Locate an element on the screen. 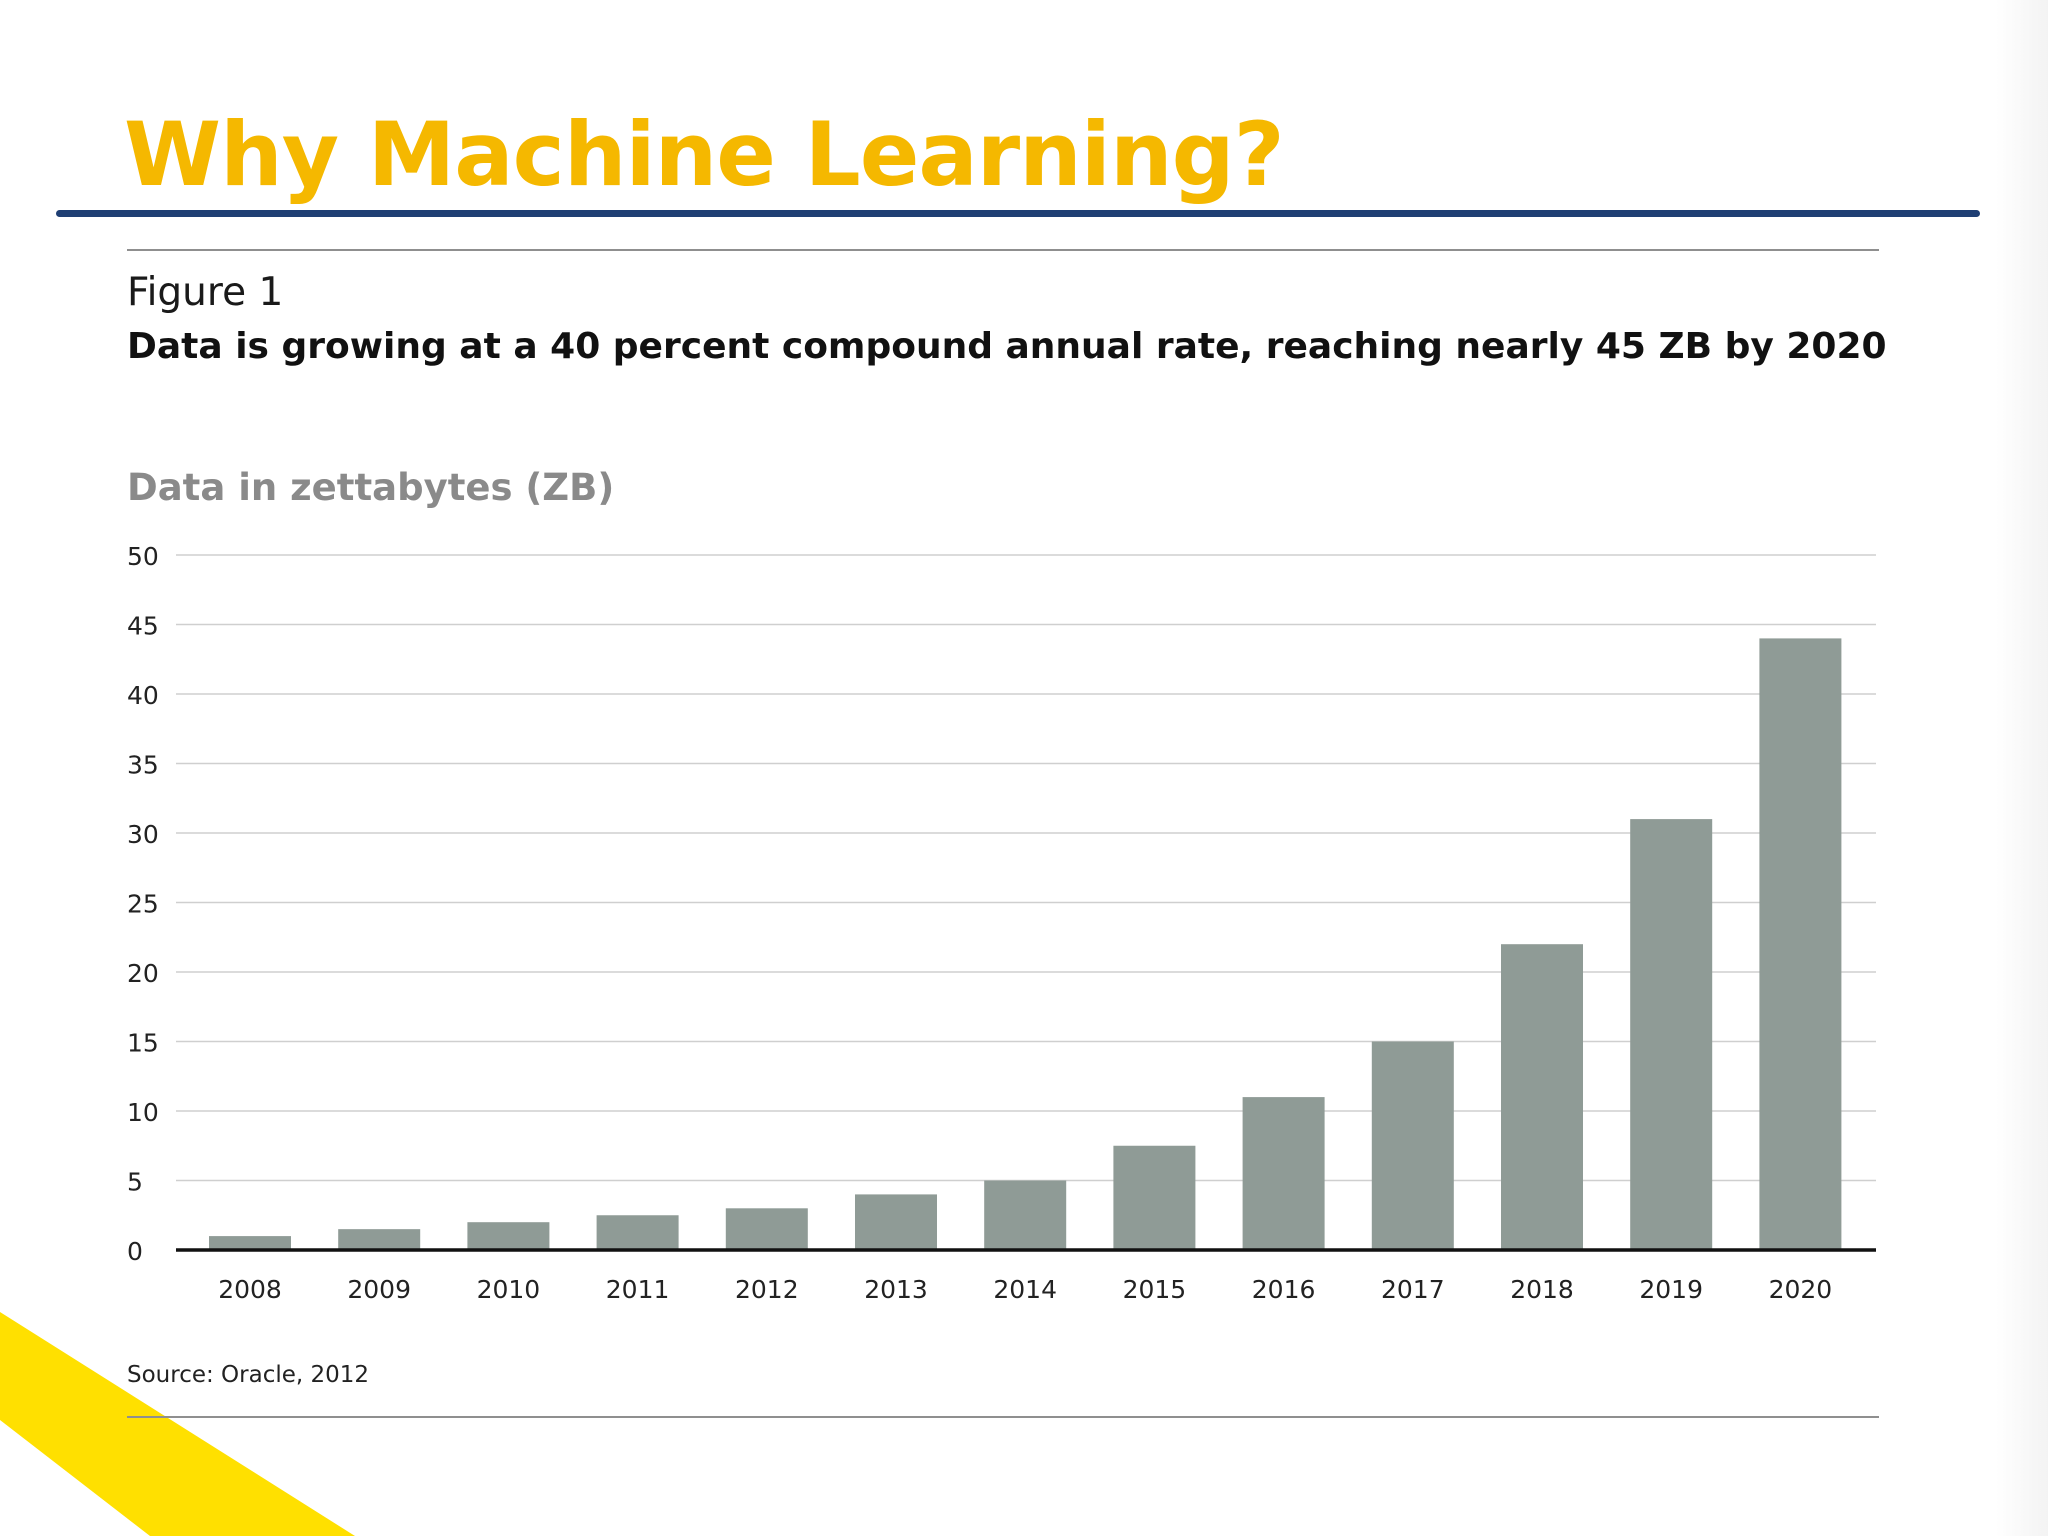  y-tick-label: 0 is located at coordinates (135, 1251).